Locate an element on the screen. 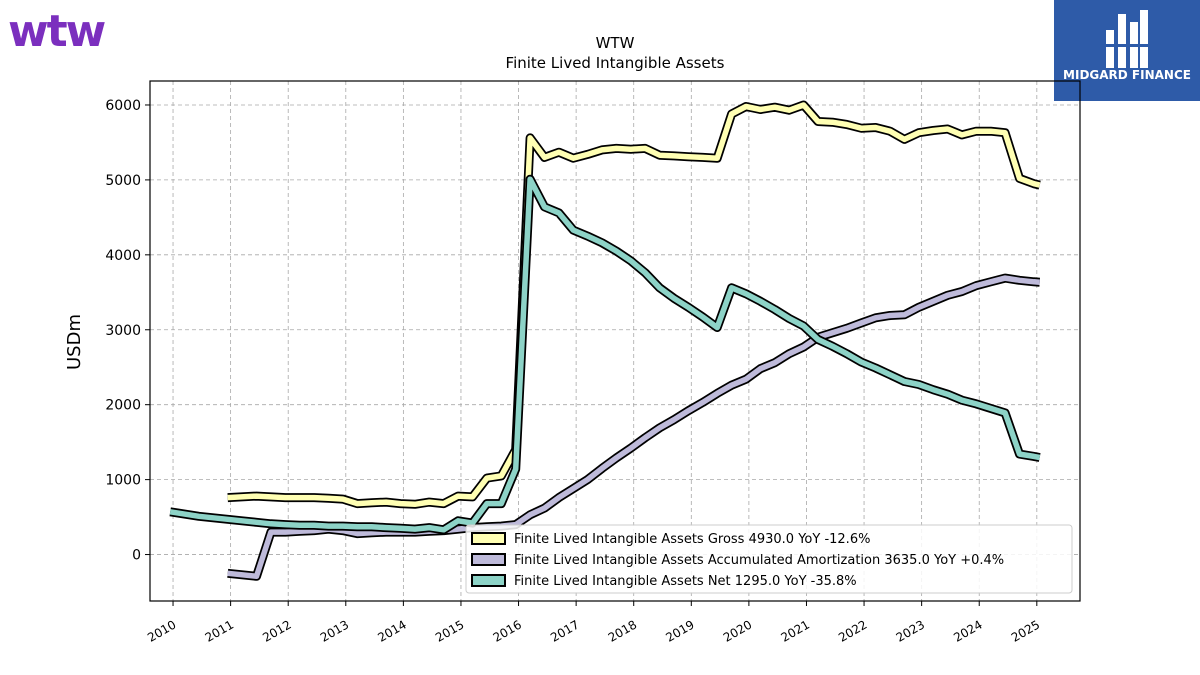 The height and width of the screenshot is (675, 1200). midgard-finance-logo: MIDGARD FINANCE is located at coordinates (1127, 50).